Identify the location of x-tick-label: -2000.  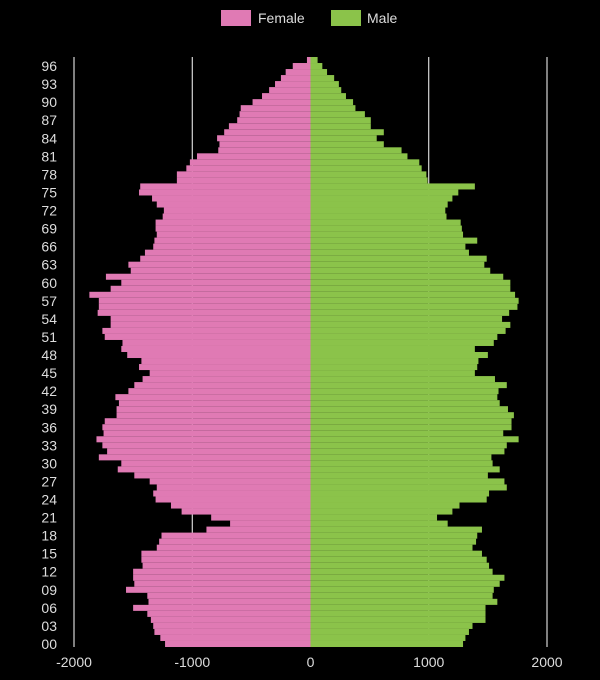
(74, 662).